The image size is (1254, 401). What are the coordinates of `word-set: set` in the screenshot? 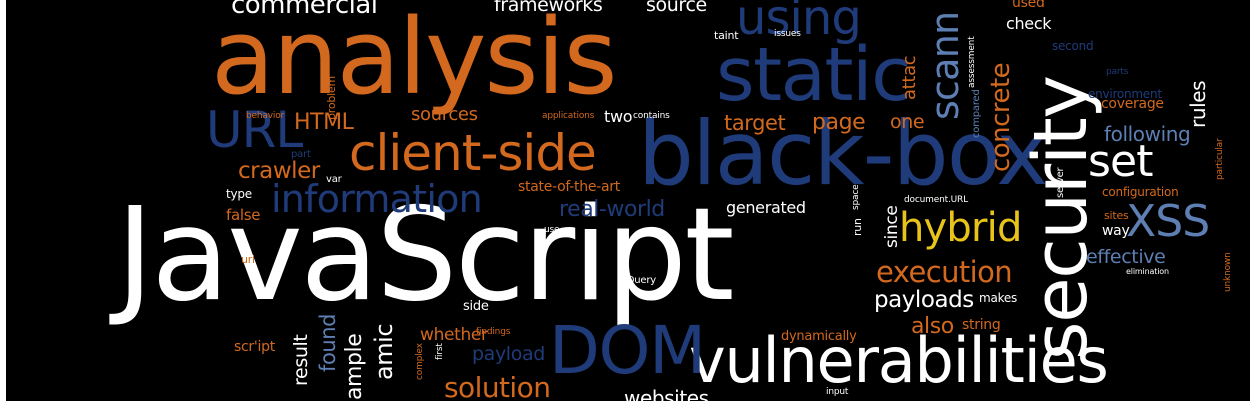 It's located at (1120, 161).